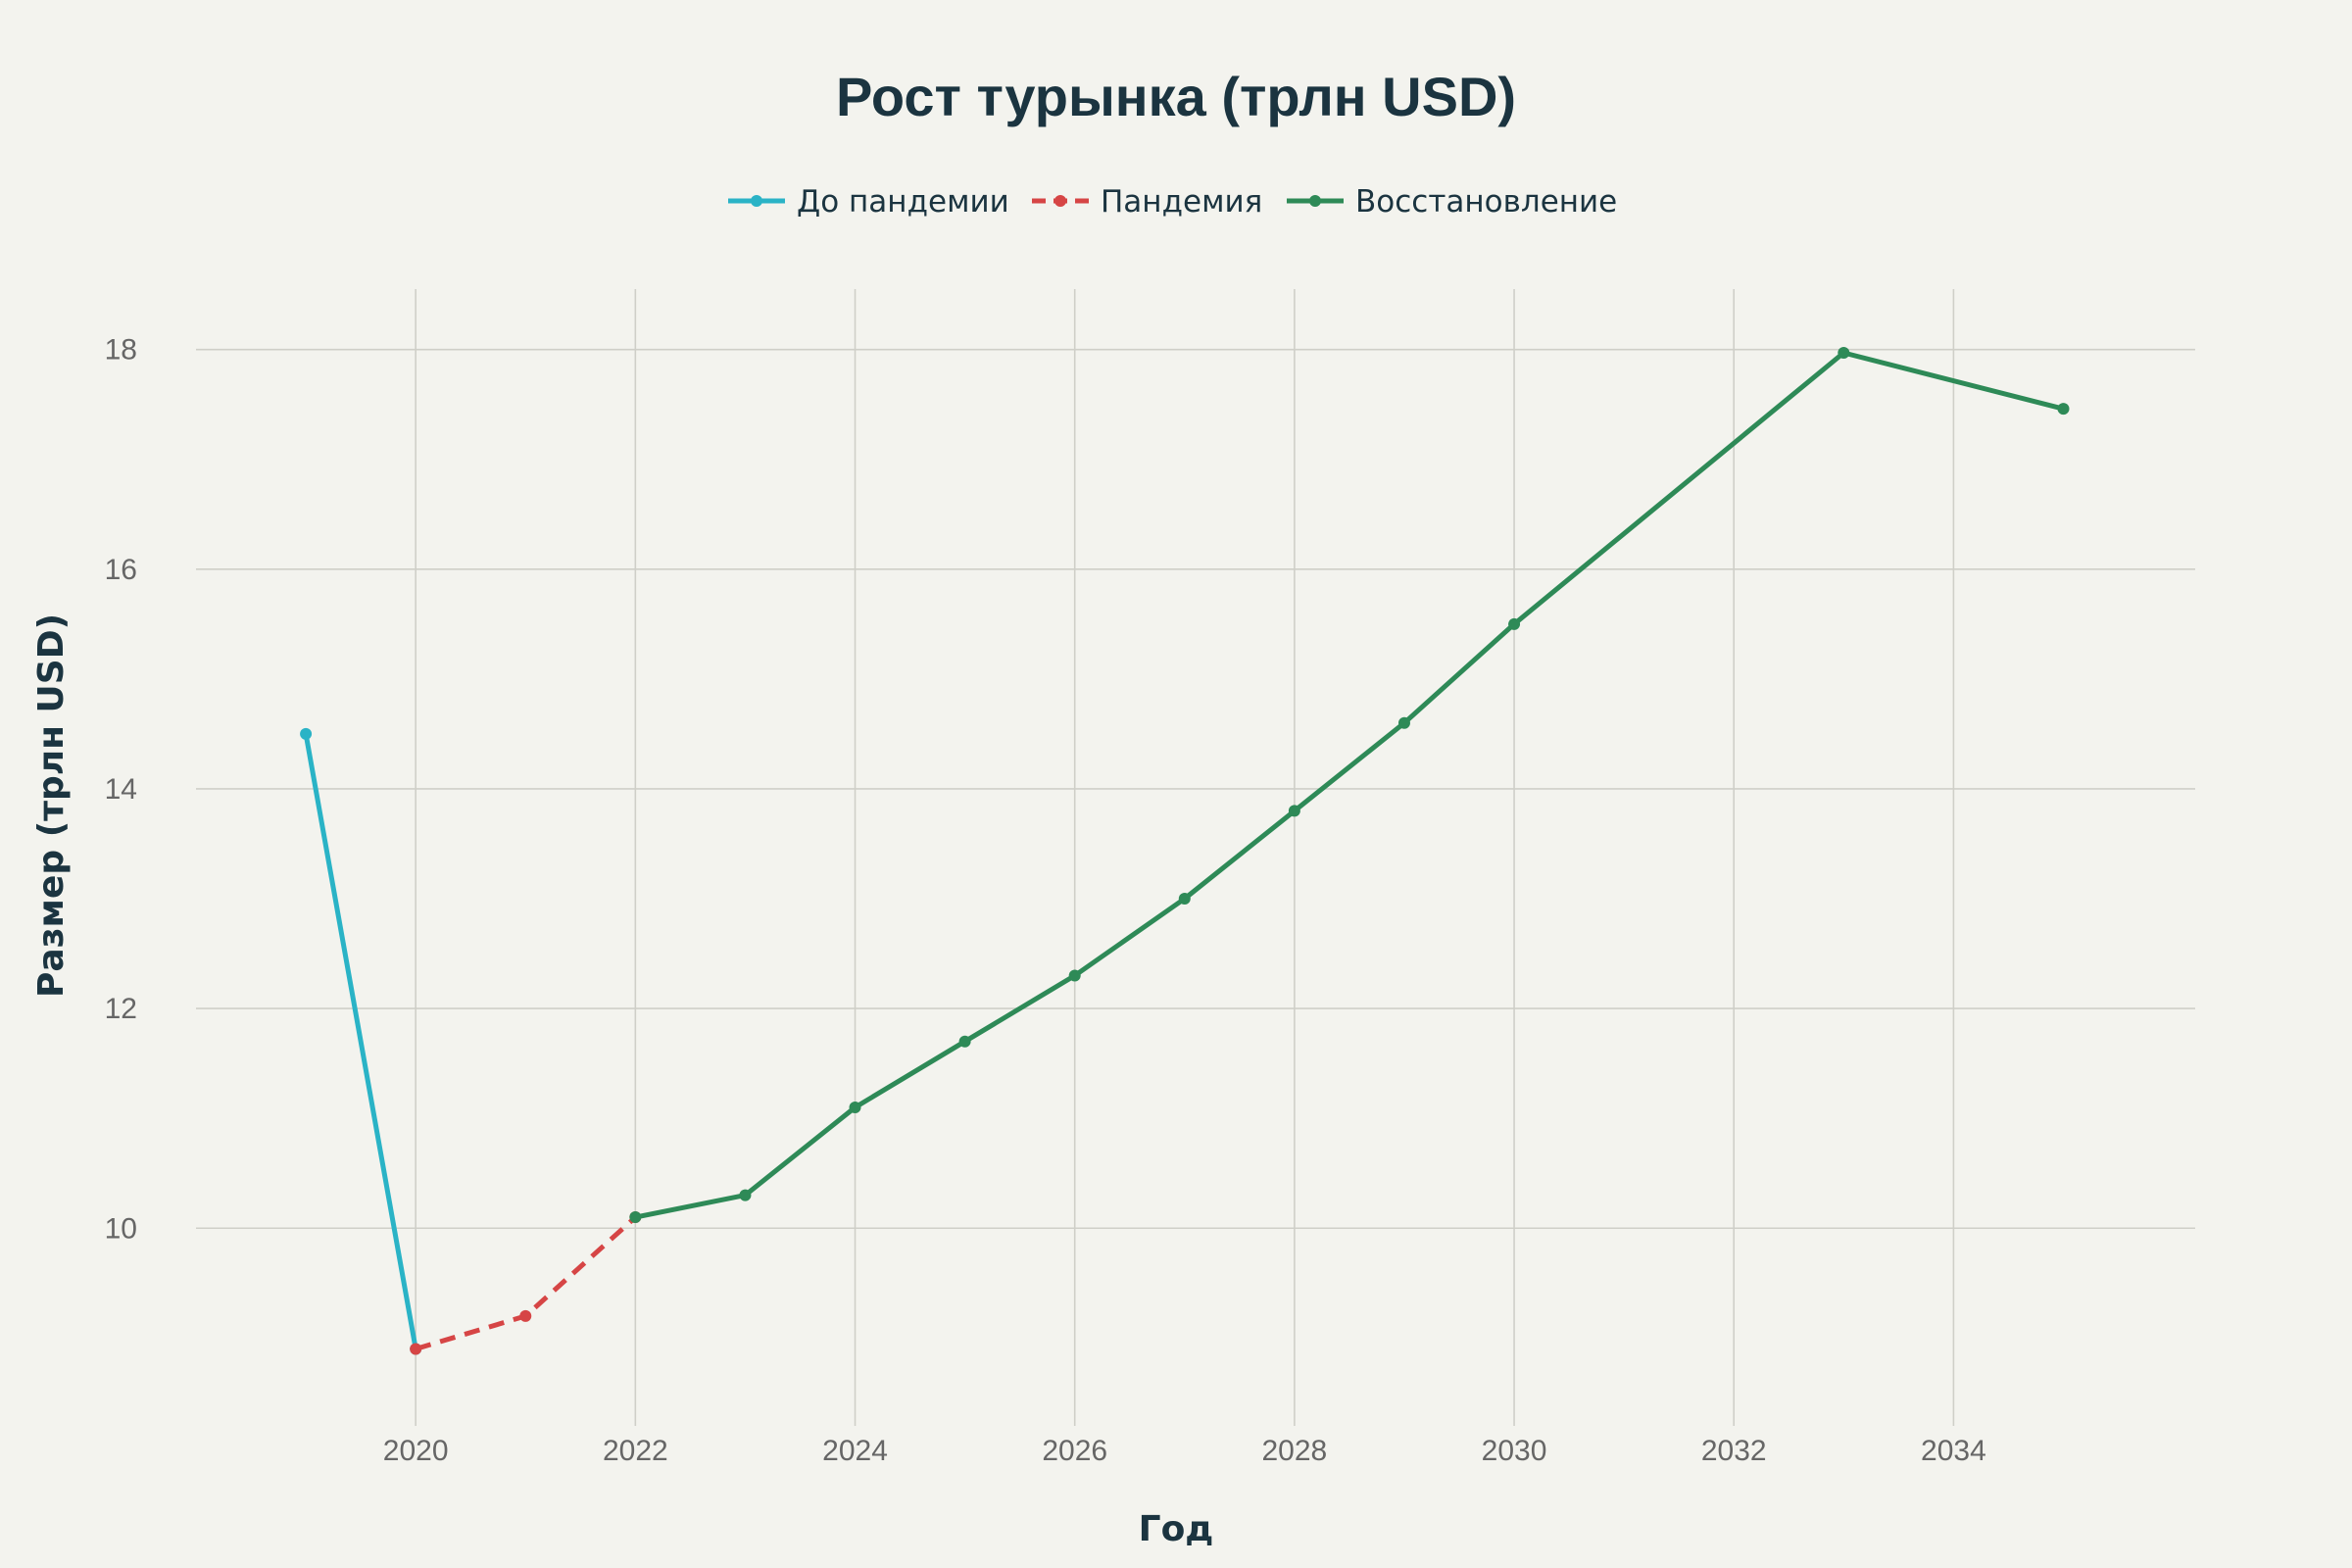 The image size is (2352, 1568). What do you see at coordinates (855, 1451) in the screenshot?
I see `x-tick-label: 2024` at bounding box center [855, 1451].